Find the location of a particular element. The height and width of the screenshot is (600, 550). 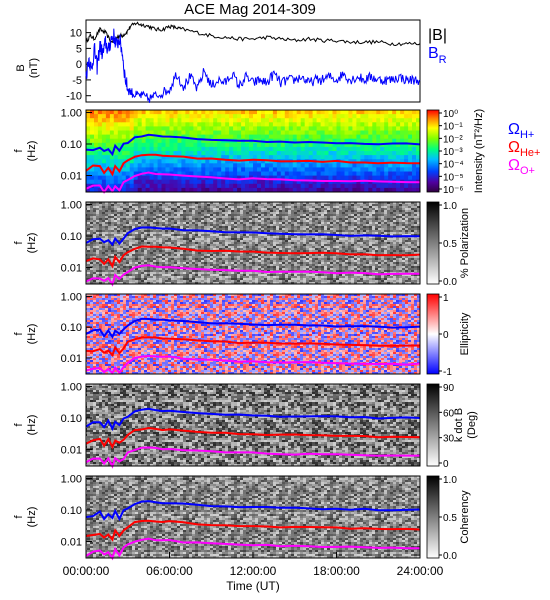

y-tick-label: 5 is located at coordinates (79, 49).